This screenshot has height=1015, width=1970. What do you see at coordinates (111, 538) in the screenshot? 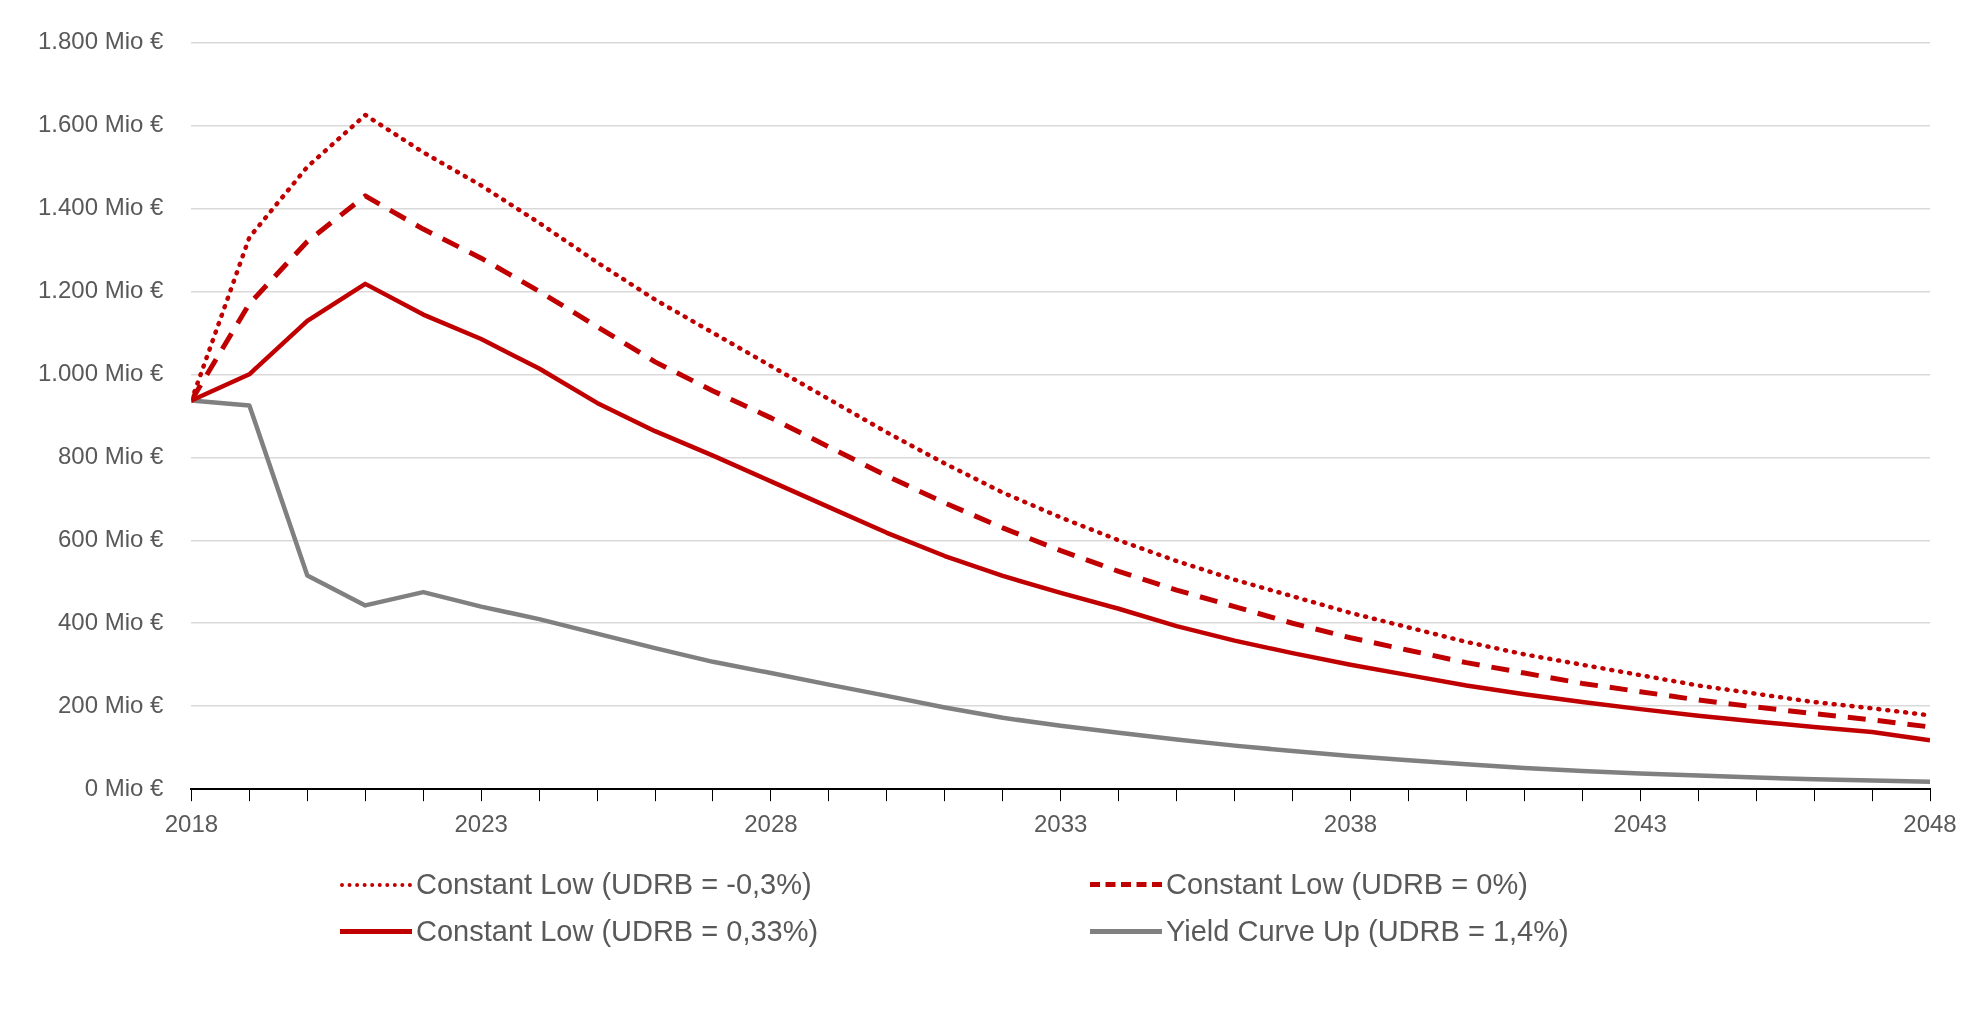
I see `y-tick-label: 600 Mio €` at bounding box center [111, 538].